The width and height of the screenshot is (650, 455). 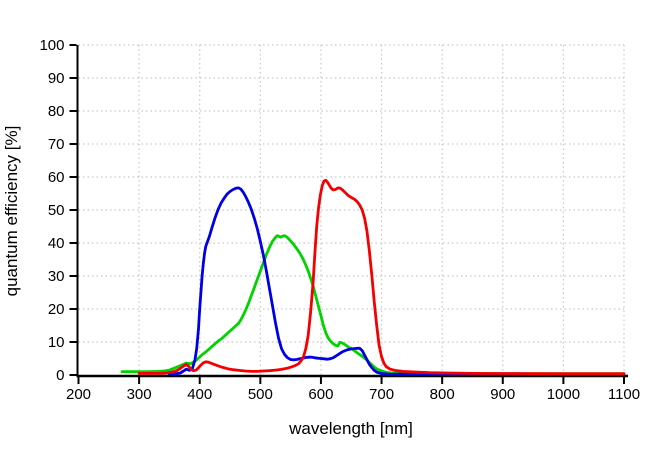 What do you see at coordinates (563, 394) in the screenshot?
I see `x-tick-label: 1000` at bounding box center [563, 394].